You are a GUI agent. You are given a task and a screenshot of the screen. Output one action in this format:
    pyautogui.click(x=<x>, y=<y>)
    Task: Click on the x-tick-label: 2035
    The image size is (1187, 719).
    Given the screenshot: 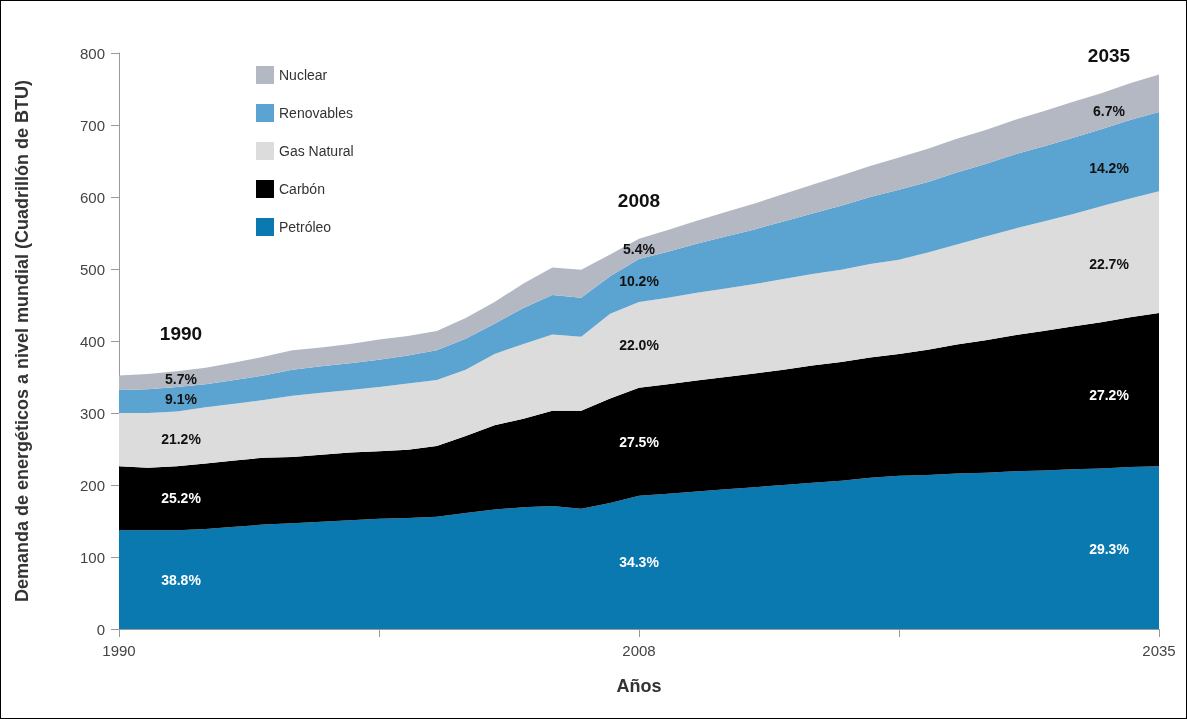 What is the action you would take?
    pyautogui.click(x=1159, y=650)
    